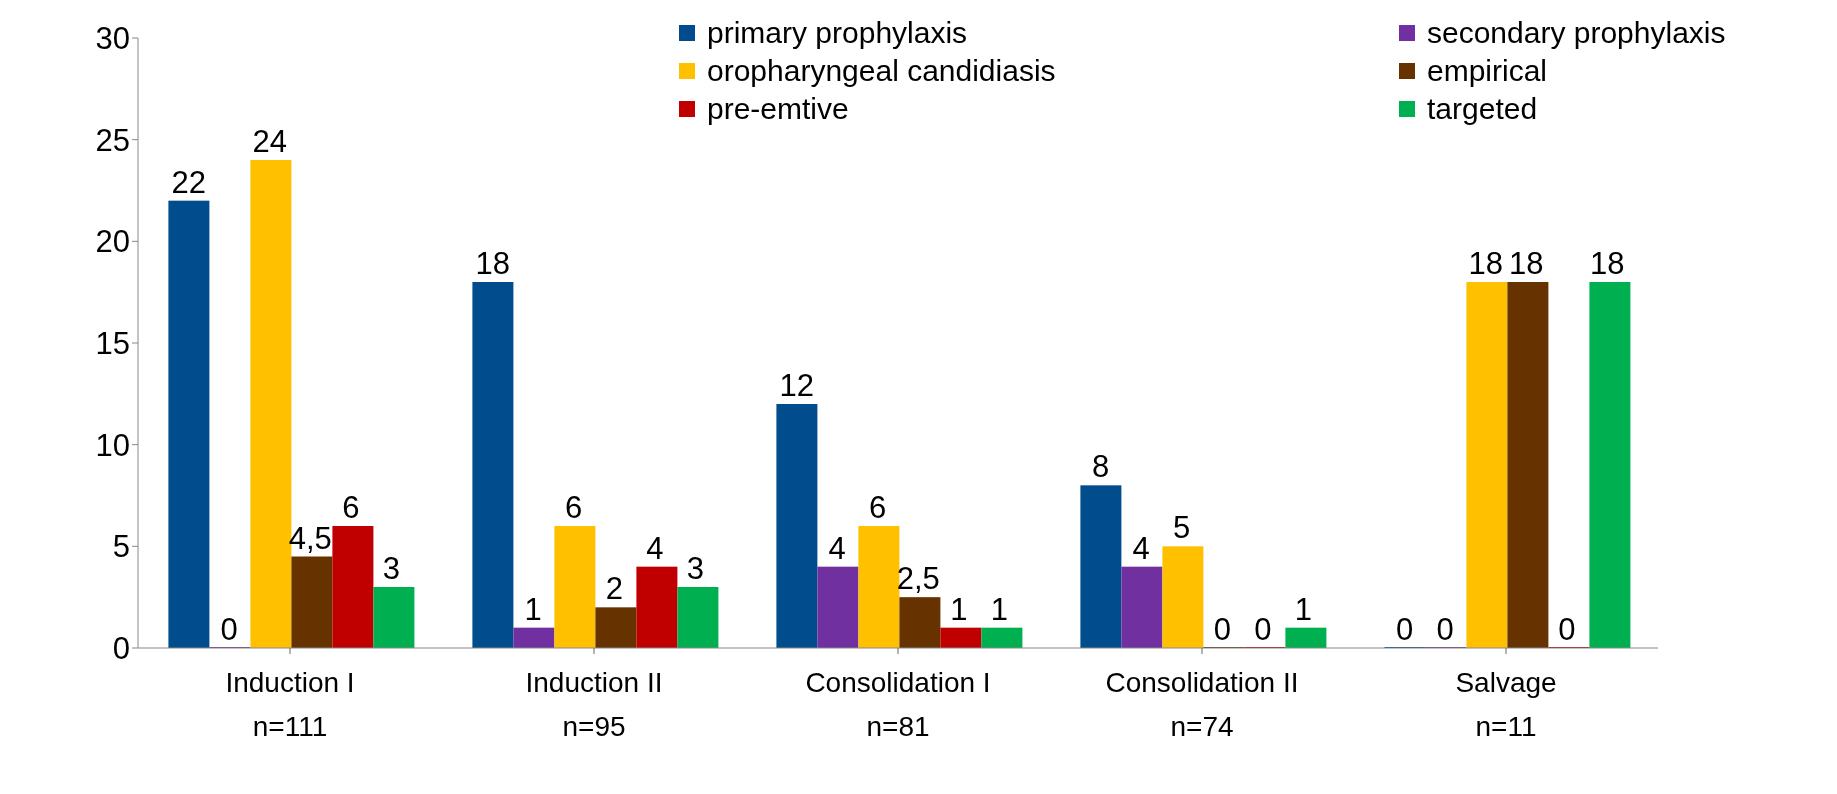 The height and width of the screenshot is (794, 1837). Describe the element at coordinates (614, 589) in the screenshot. I see `data-label: 2` at that location.